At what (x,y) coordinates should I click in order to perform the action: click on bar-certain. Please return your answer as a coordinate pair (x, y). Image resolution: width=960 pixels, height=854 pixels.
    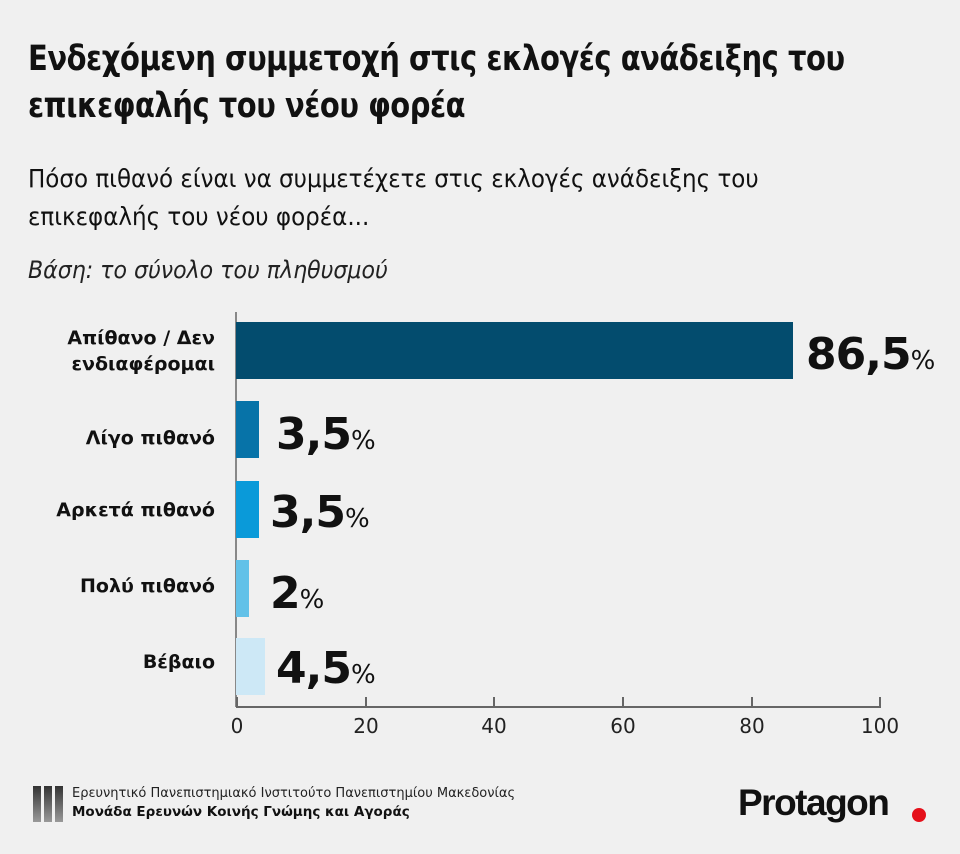
    Looking at the image, I should click on (250, 666).